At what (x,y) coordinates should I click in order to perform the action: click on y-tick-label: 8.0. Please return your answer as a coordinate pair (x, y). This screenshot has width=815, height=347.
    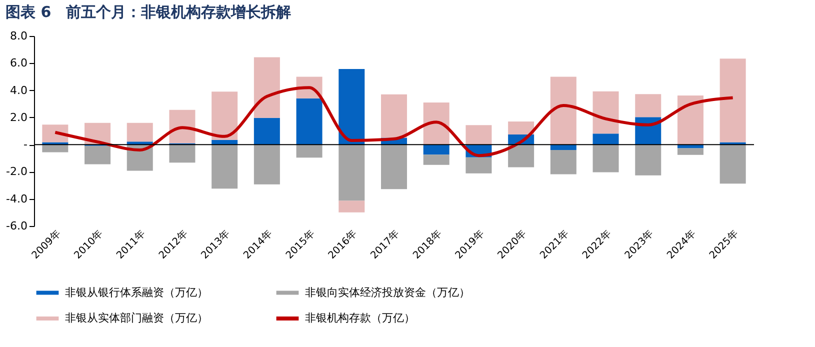
    Looking at the image, I should click on (19, 36).